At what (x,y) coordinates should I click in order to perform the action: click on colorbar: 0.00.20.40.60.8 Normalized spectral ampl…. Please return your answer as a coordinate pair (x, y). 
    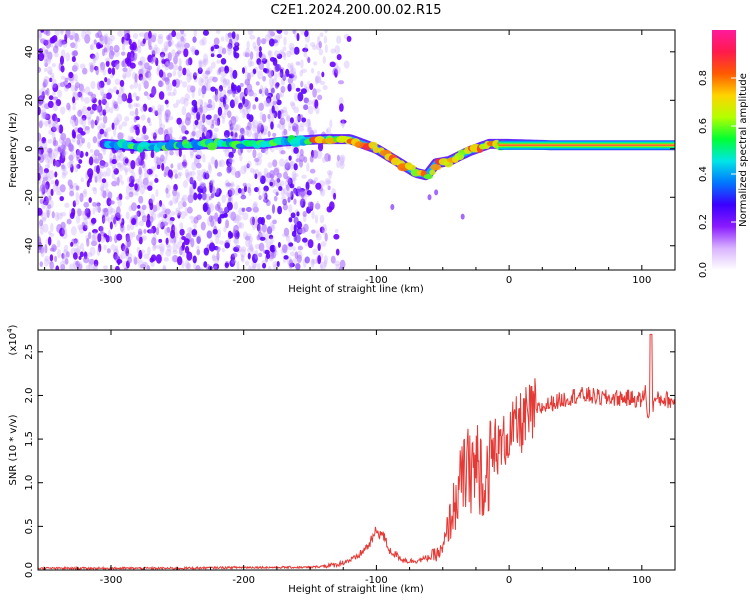
    Looking at the image, I should click on (723, 154).